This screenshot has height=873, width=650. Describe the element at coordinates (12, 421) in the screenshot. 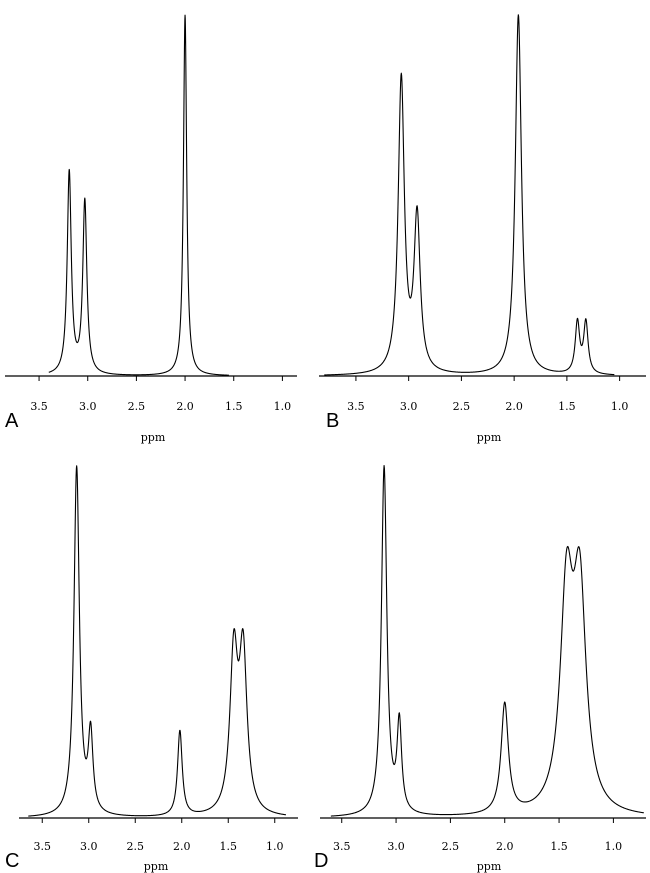

I see `panel-letter: A` at that location.